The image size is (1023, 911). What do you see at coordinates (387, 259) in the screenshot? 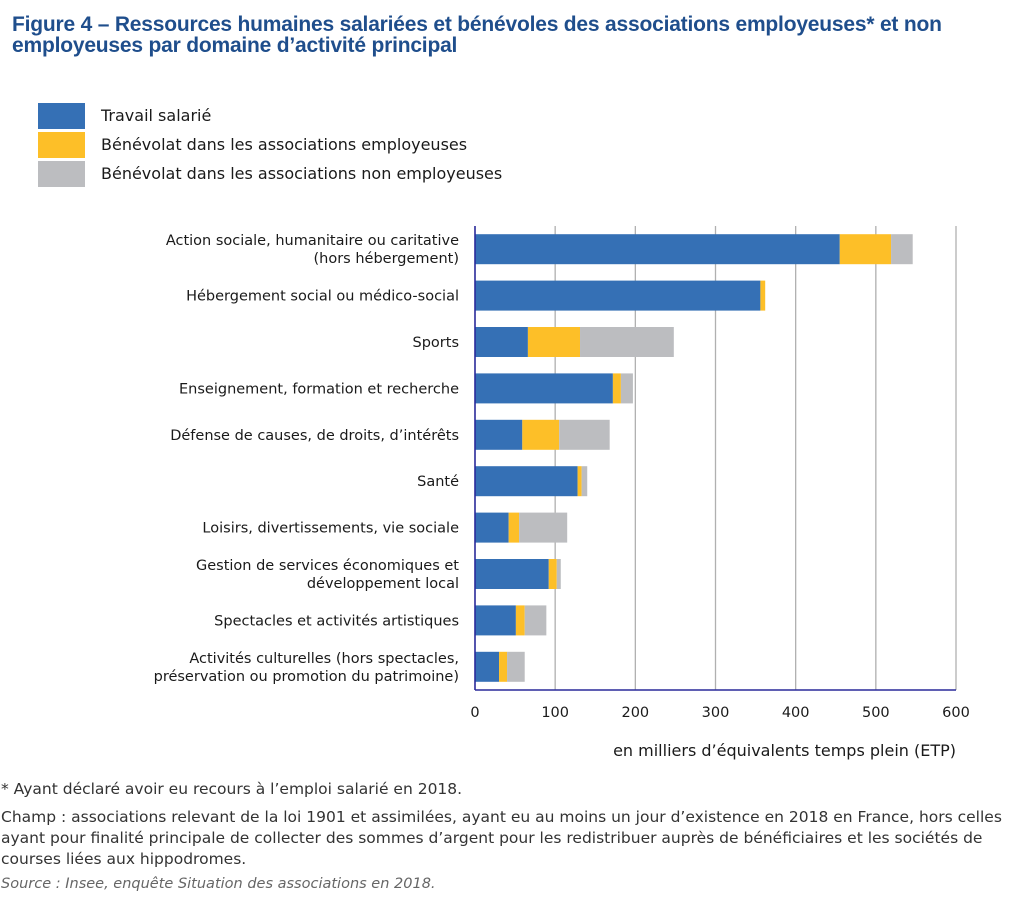
I see `category-label: (hors hébergement)` at bounding box center [387, 259].